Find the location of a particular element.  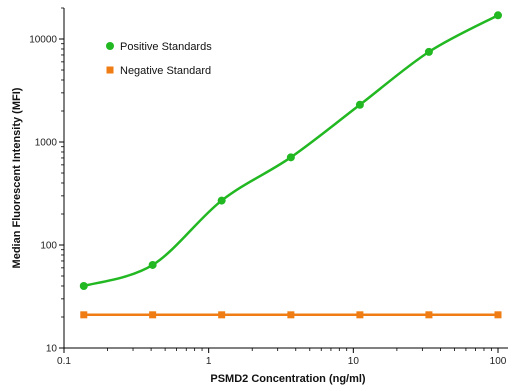

y-tick-label: 100 is located at coordinates (48, 246).